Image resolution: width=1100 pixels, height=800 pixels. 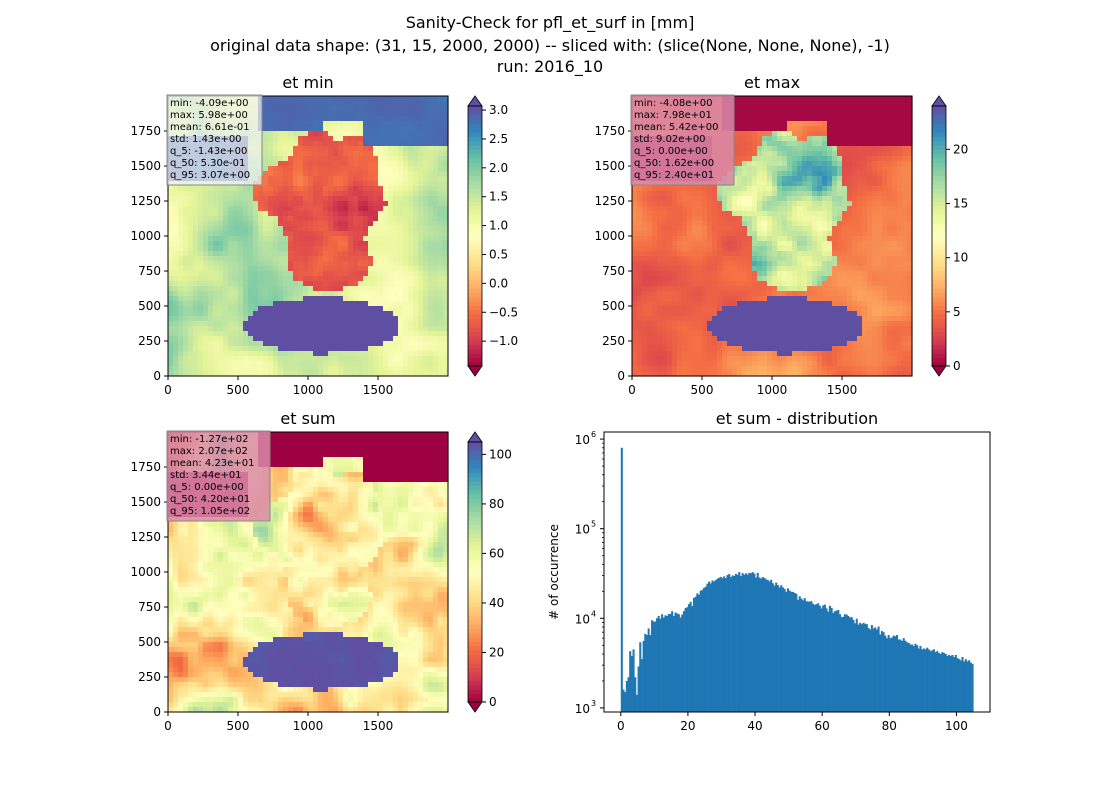 I want to click on stats-line: std: 1.43e+00, so click(x=206, y=139).